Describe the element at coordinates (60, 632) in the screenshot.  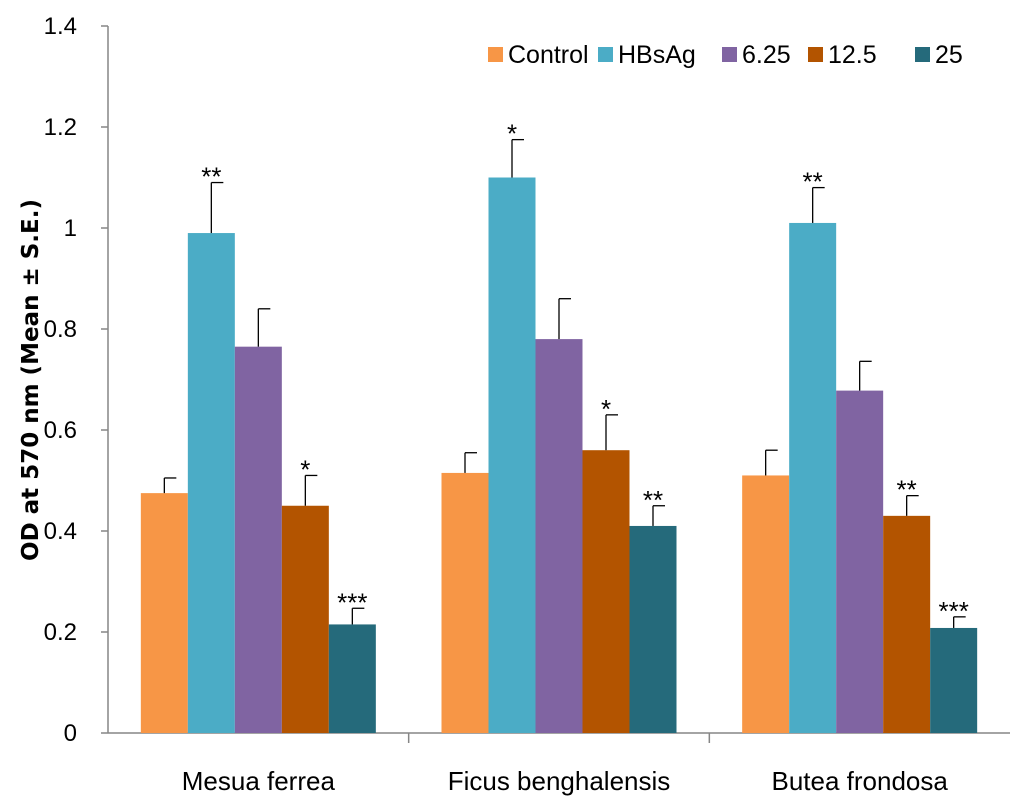
I see `y-tick-label: 0.2` at that location.